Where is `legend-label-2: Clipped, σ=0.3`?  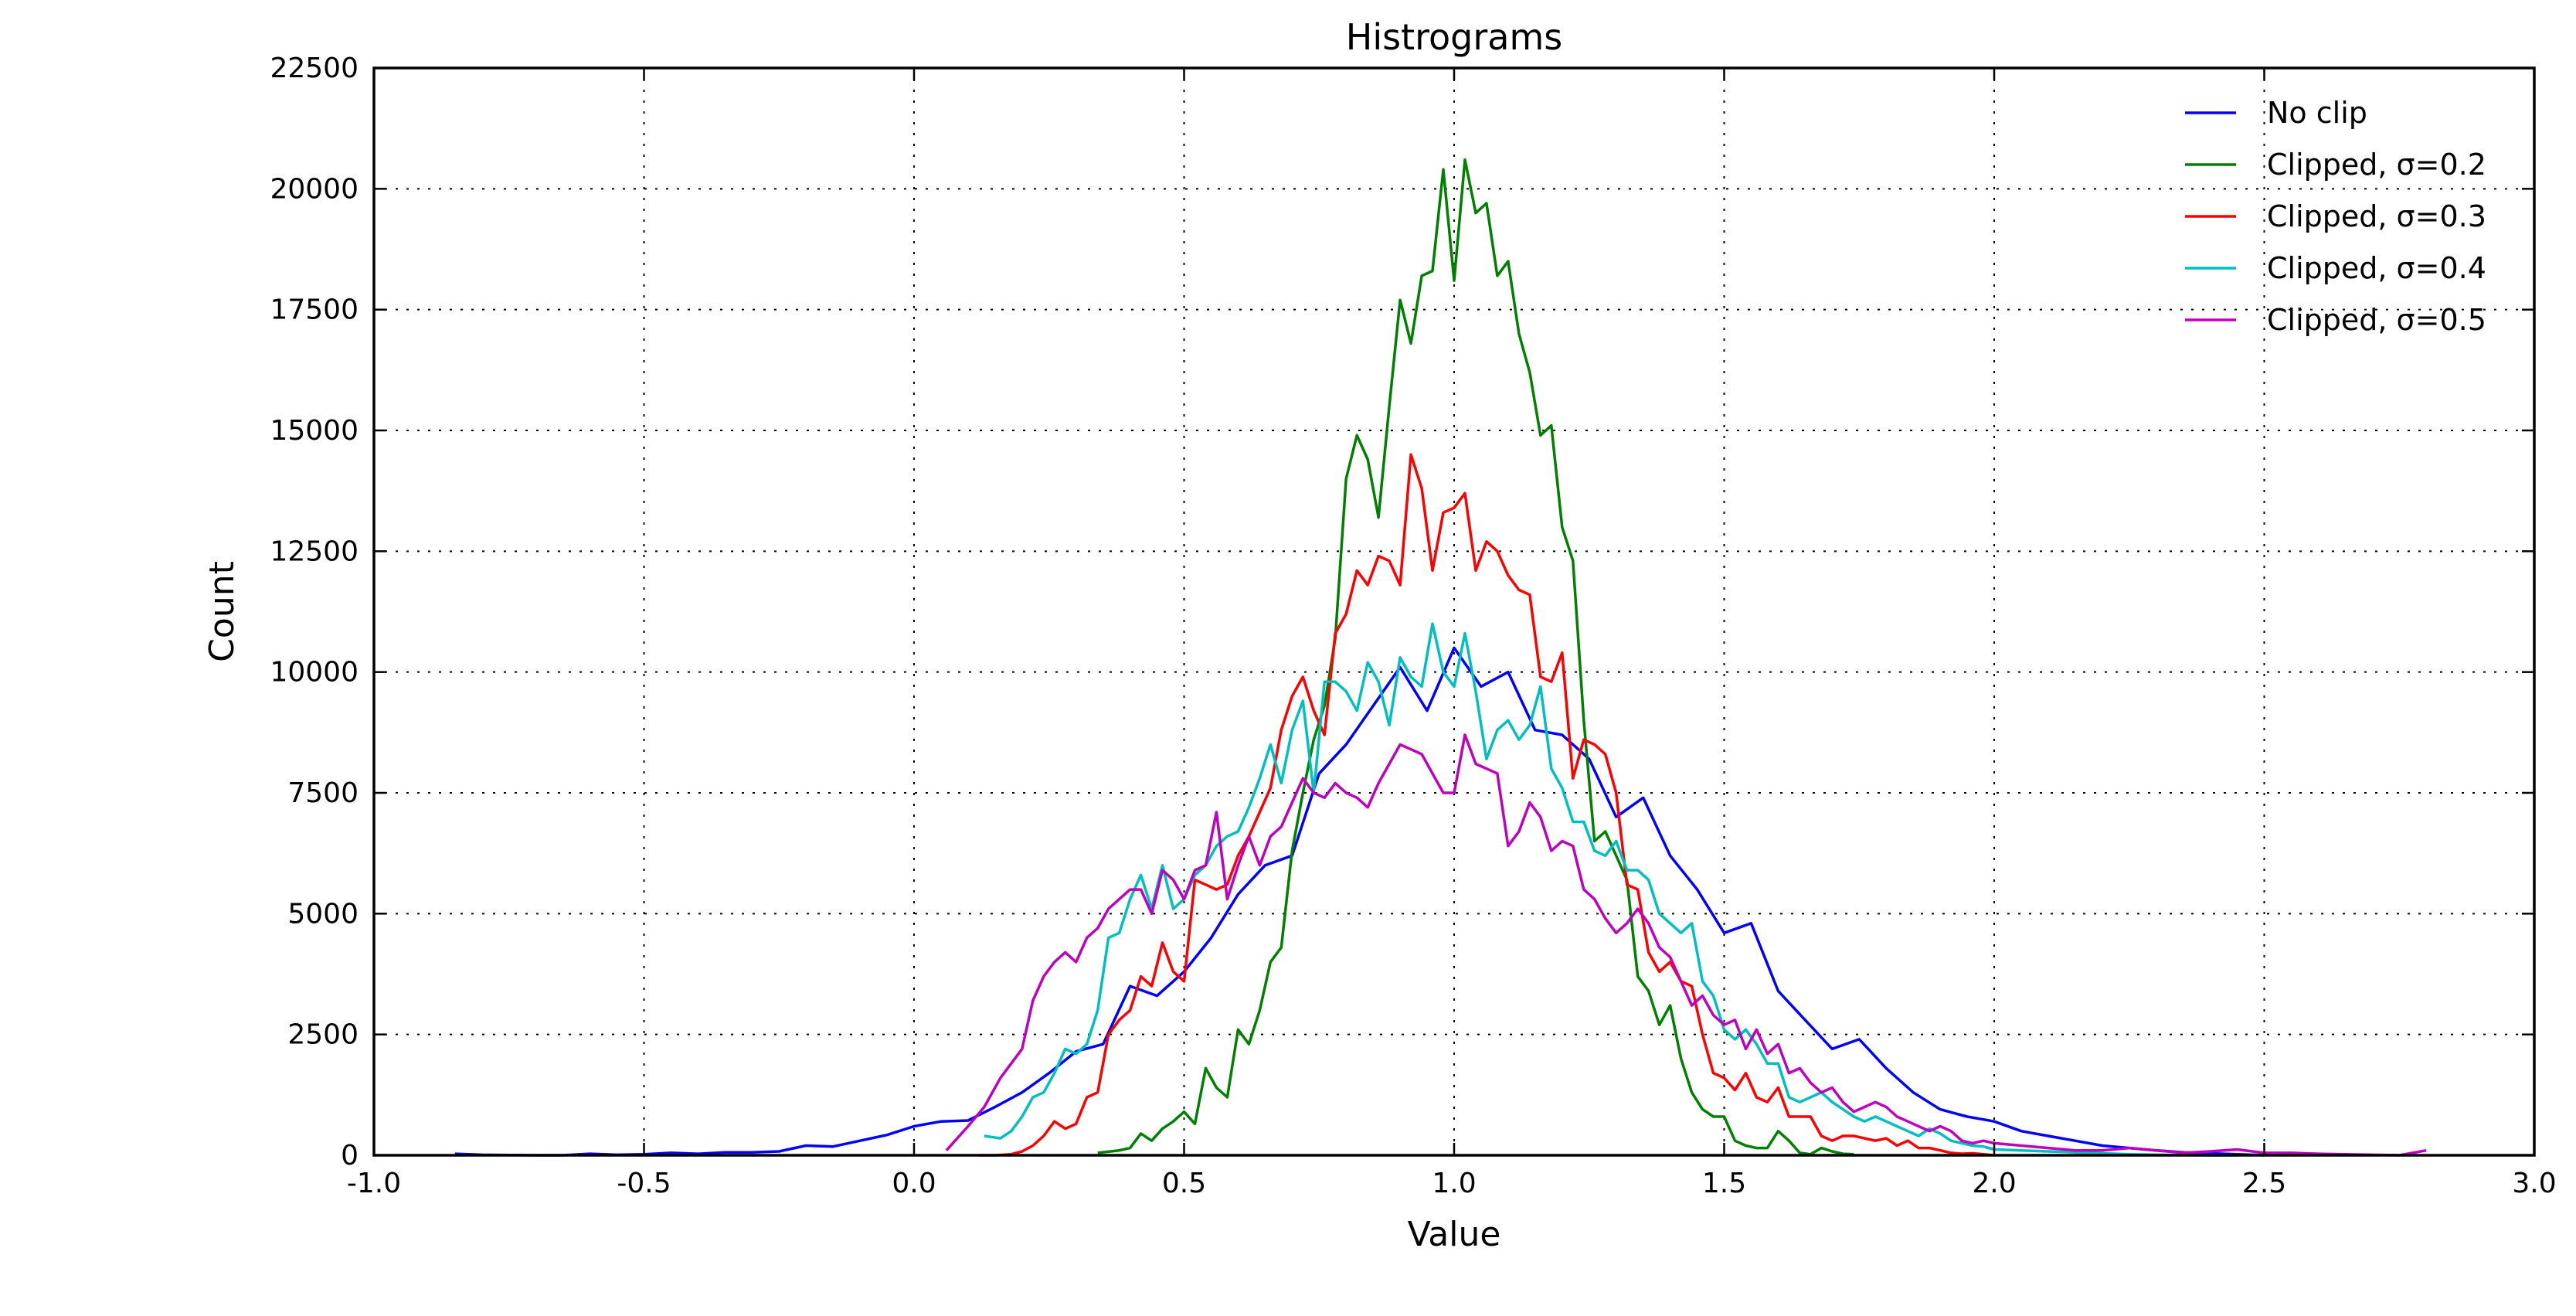
legend-label-2: Clipped, σ=0.3 is located at coordinates (2376, 216).